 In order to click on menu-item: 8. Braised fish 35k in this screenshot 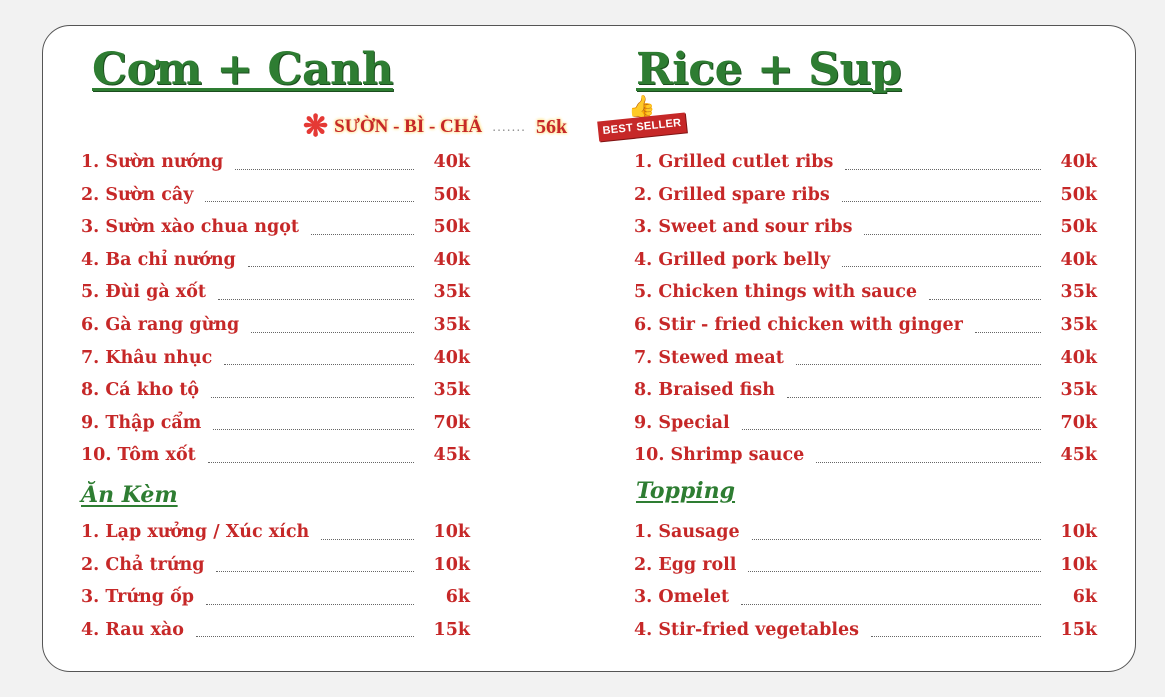, I will do `click(865, 390)`.